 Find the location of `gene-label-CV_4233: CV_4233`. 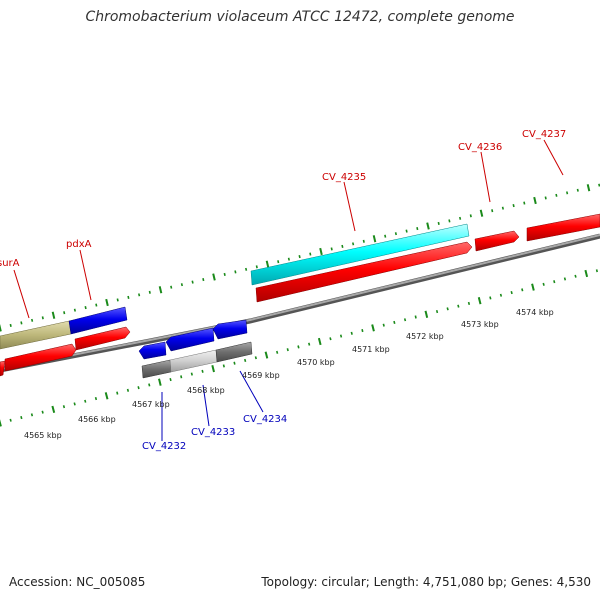

gene-label-CV_4233: CV_4233 is located at coordinates (213, 432).